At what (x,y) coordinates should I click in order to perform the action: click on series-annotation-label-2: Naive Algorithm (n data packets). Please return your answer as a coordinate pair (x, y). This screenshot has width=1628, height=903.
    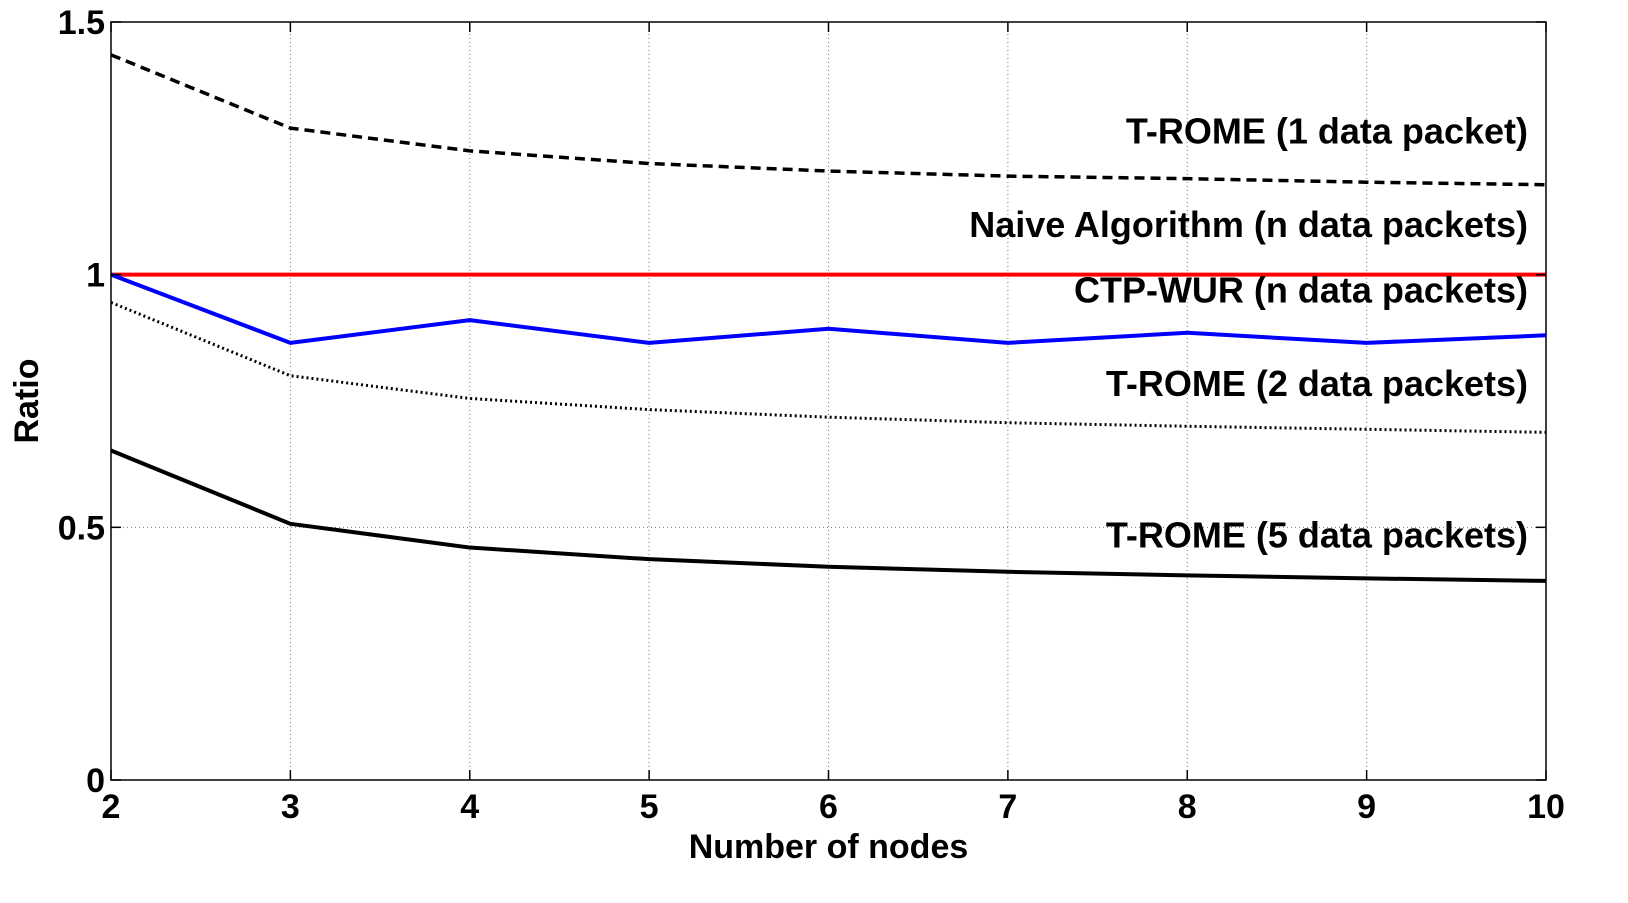
    Looking at the image, I should click on (1248, 224).